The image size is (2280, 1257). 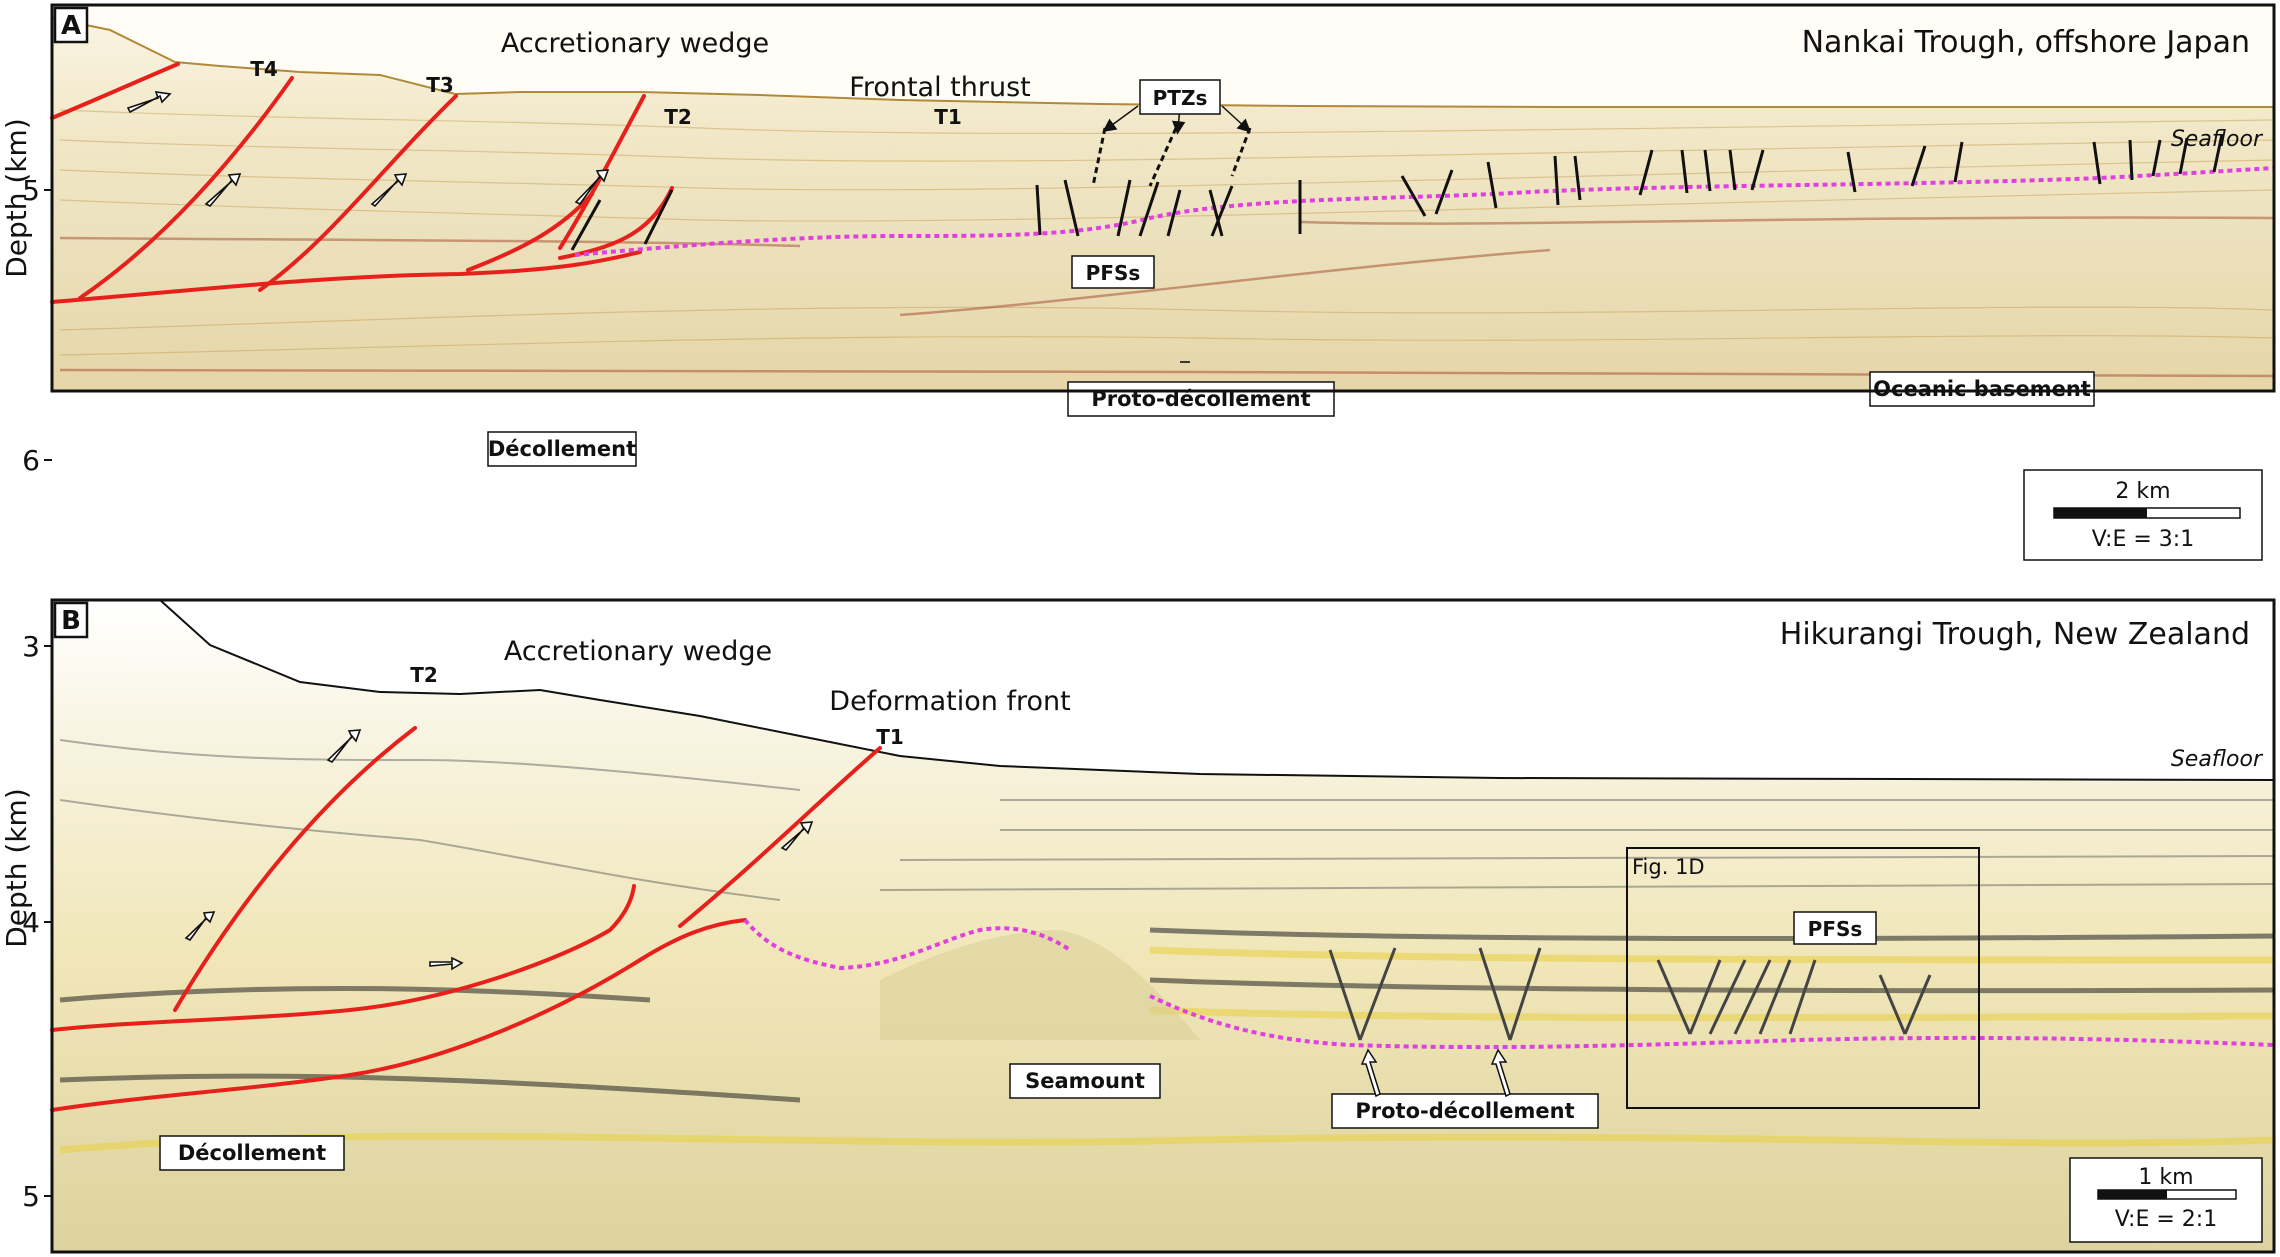 I want to click on panel-b-fig-box-label: Fig. 1D, so click(x=1668, y=867).